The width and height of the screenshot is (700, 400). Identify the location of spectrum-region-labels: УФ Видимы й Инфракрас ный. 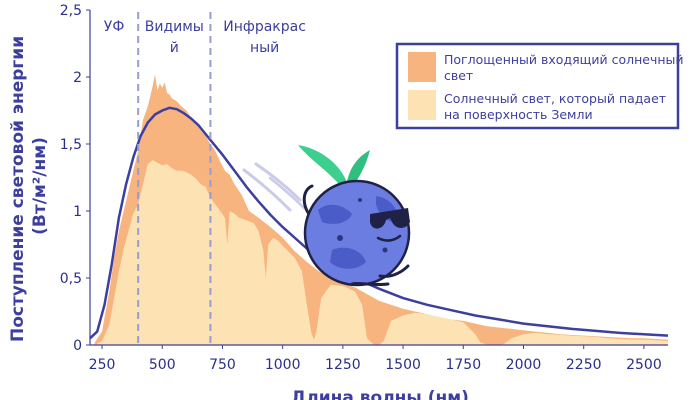
(205, 37).